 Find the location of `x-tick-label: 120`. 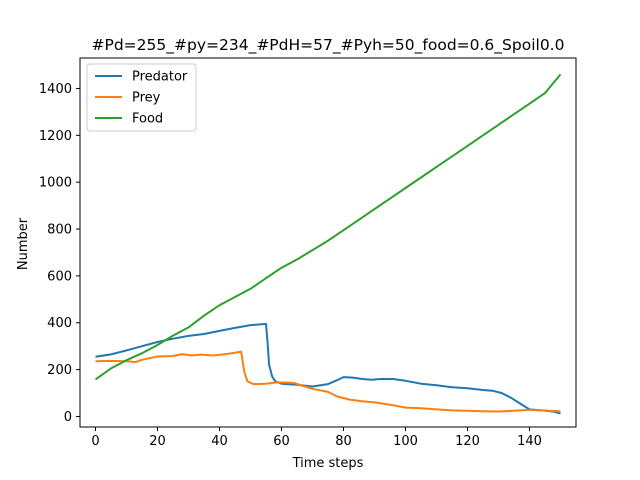

x-tick-label: 120 is located at coordinates (467, 441).